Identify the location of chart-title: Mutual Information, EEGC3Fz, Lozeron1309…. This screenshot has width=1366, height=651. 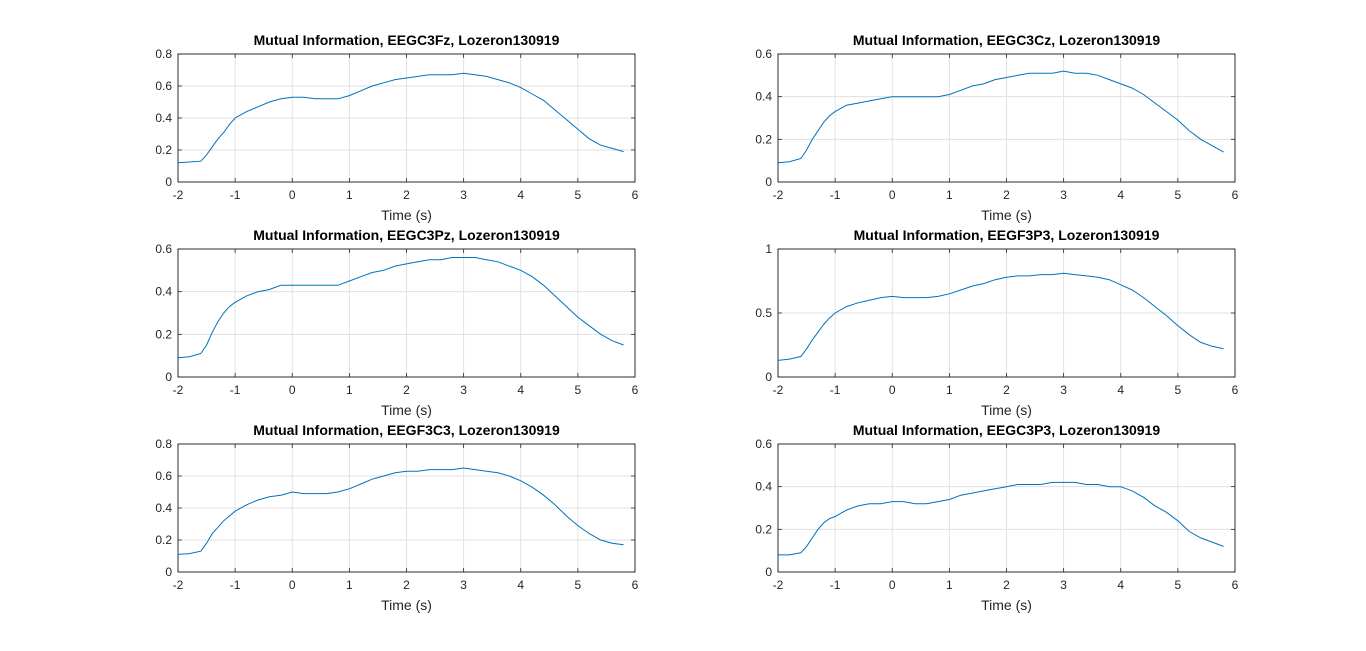
(407, 40).